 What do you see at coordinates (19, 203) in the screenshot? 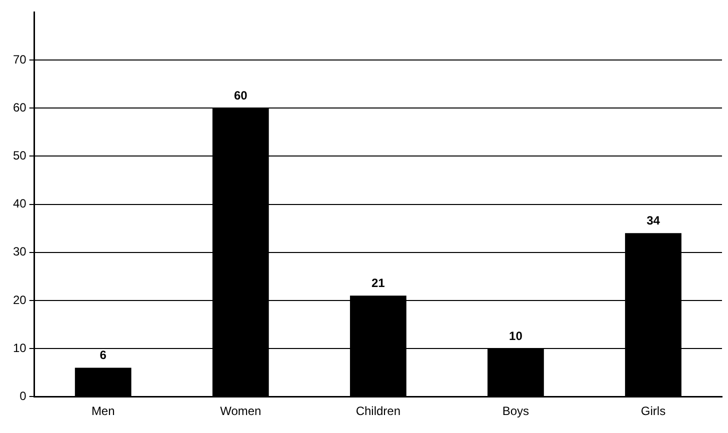
I see `y-tick-label: 40` at bounding box center [19, 203].